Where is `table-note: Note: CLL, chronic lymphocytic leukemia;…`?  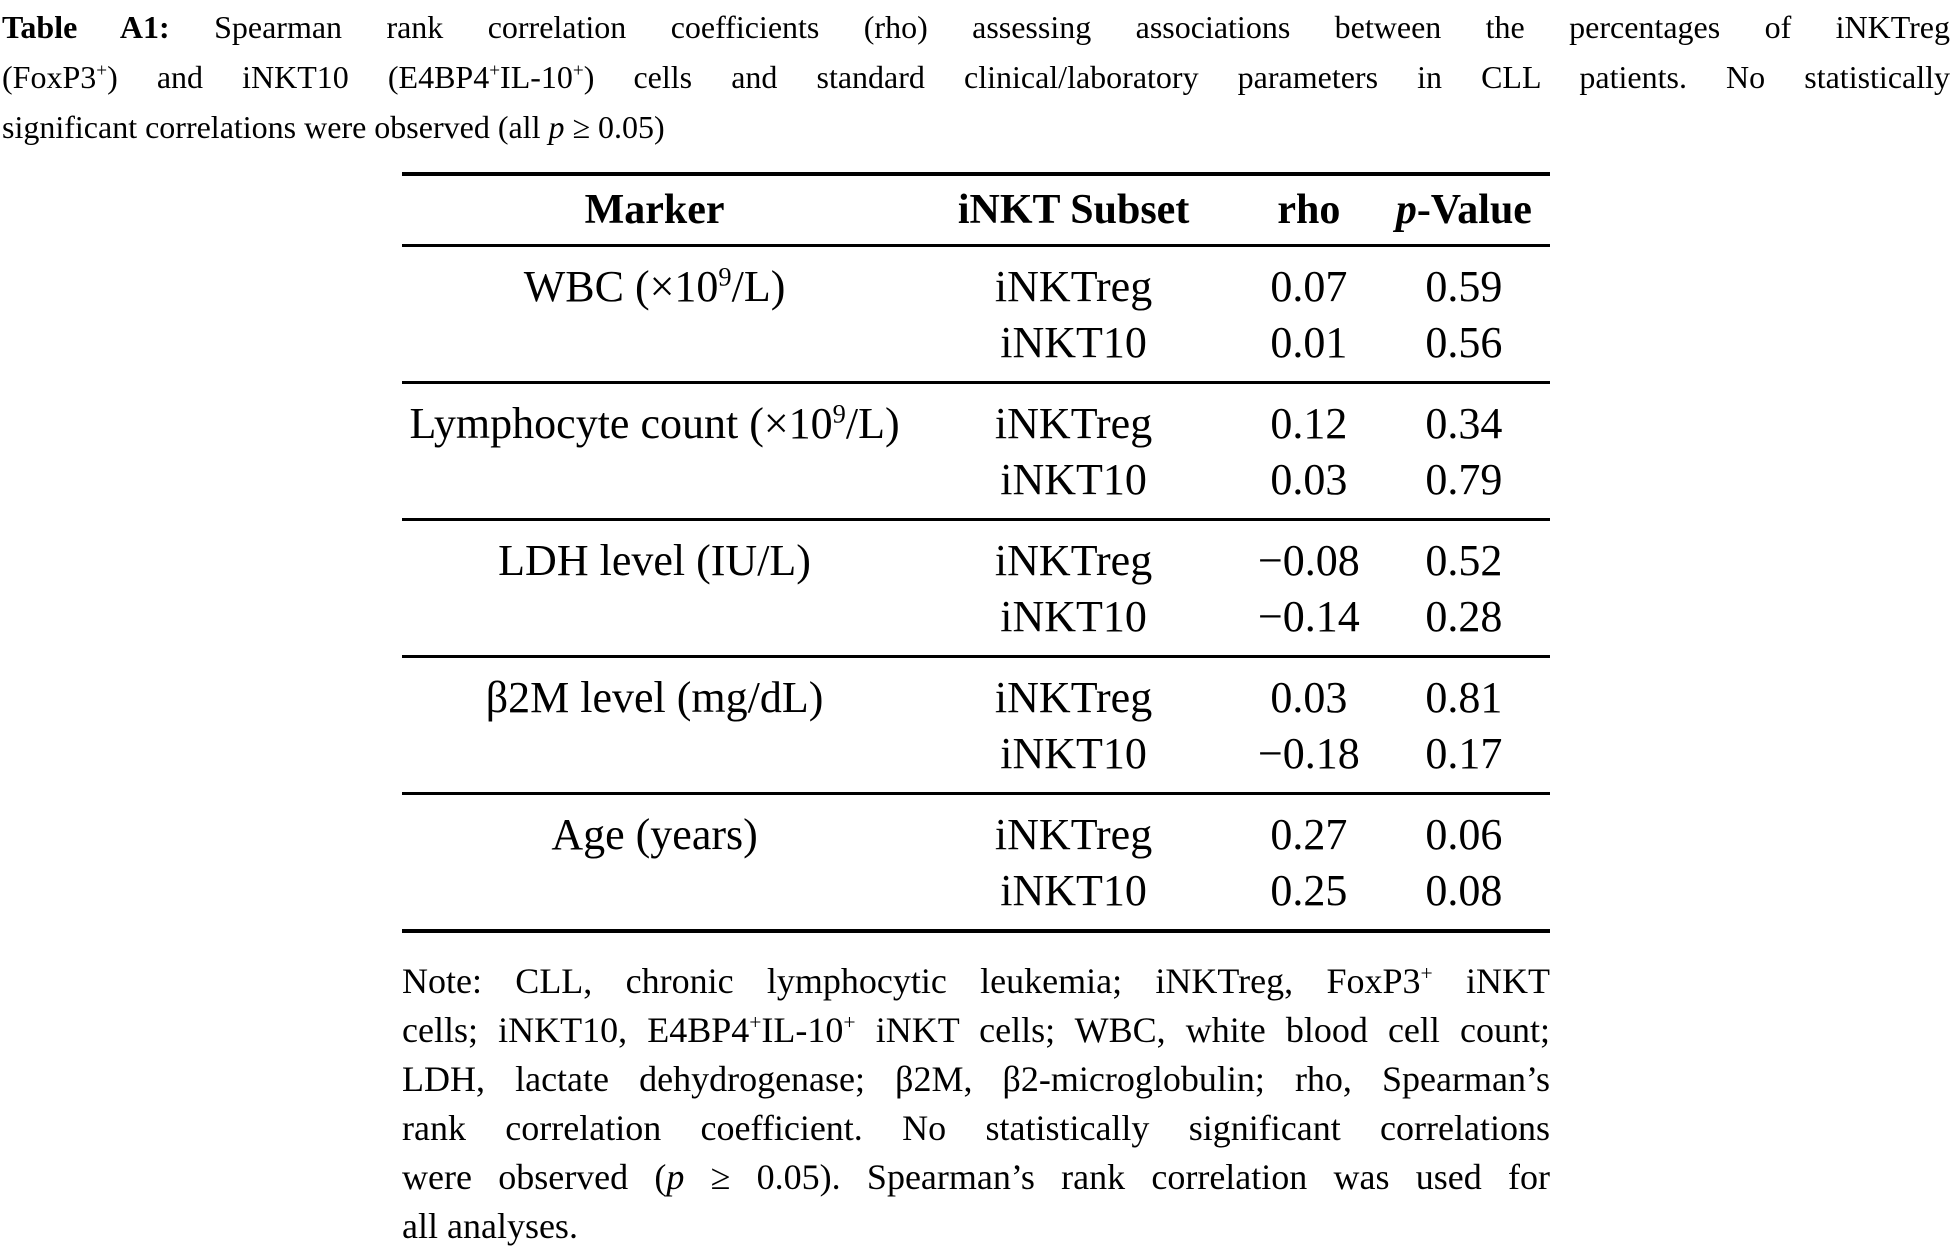 table-note: Note: CLL, chronic lymphocytic leukemia;… is located at coordinates (976, 1104).